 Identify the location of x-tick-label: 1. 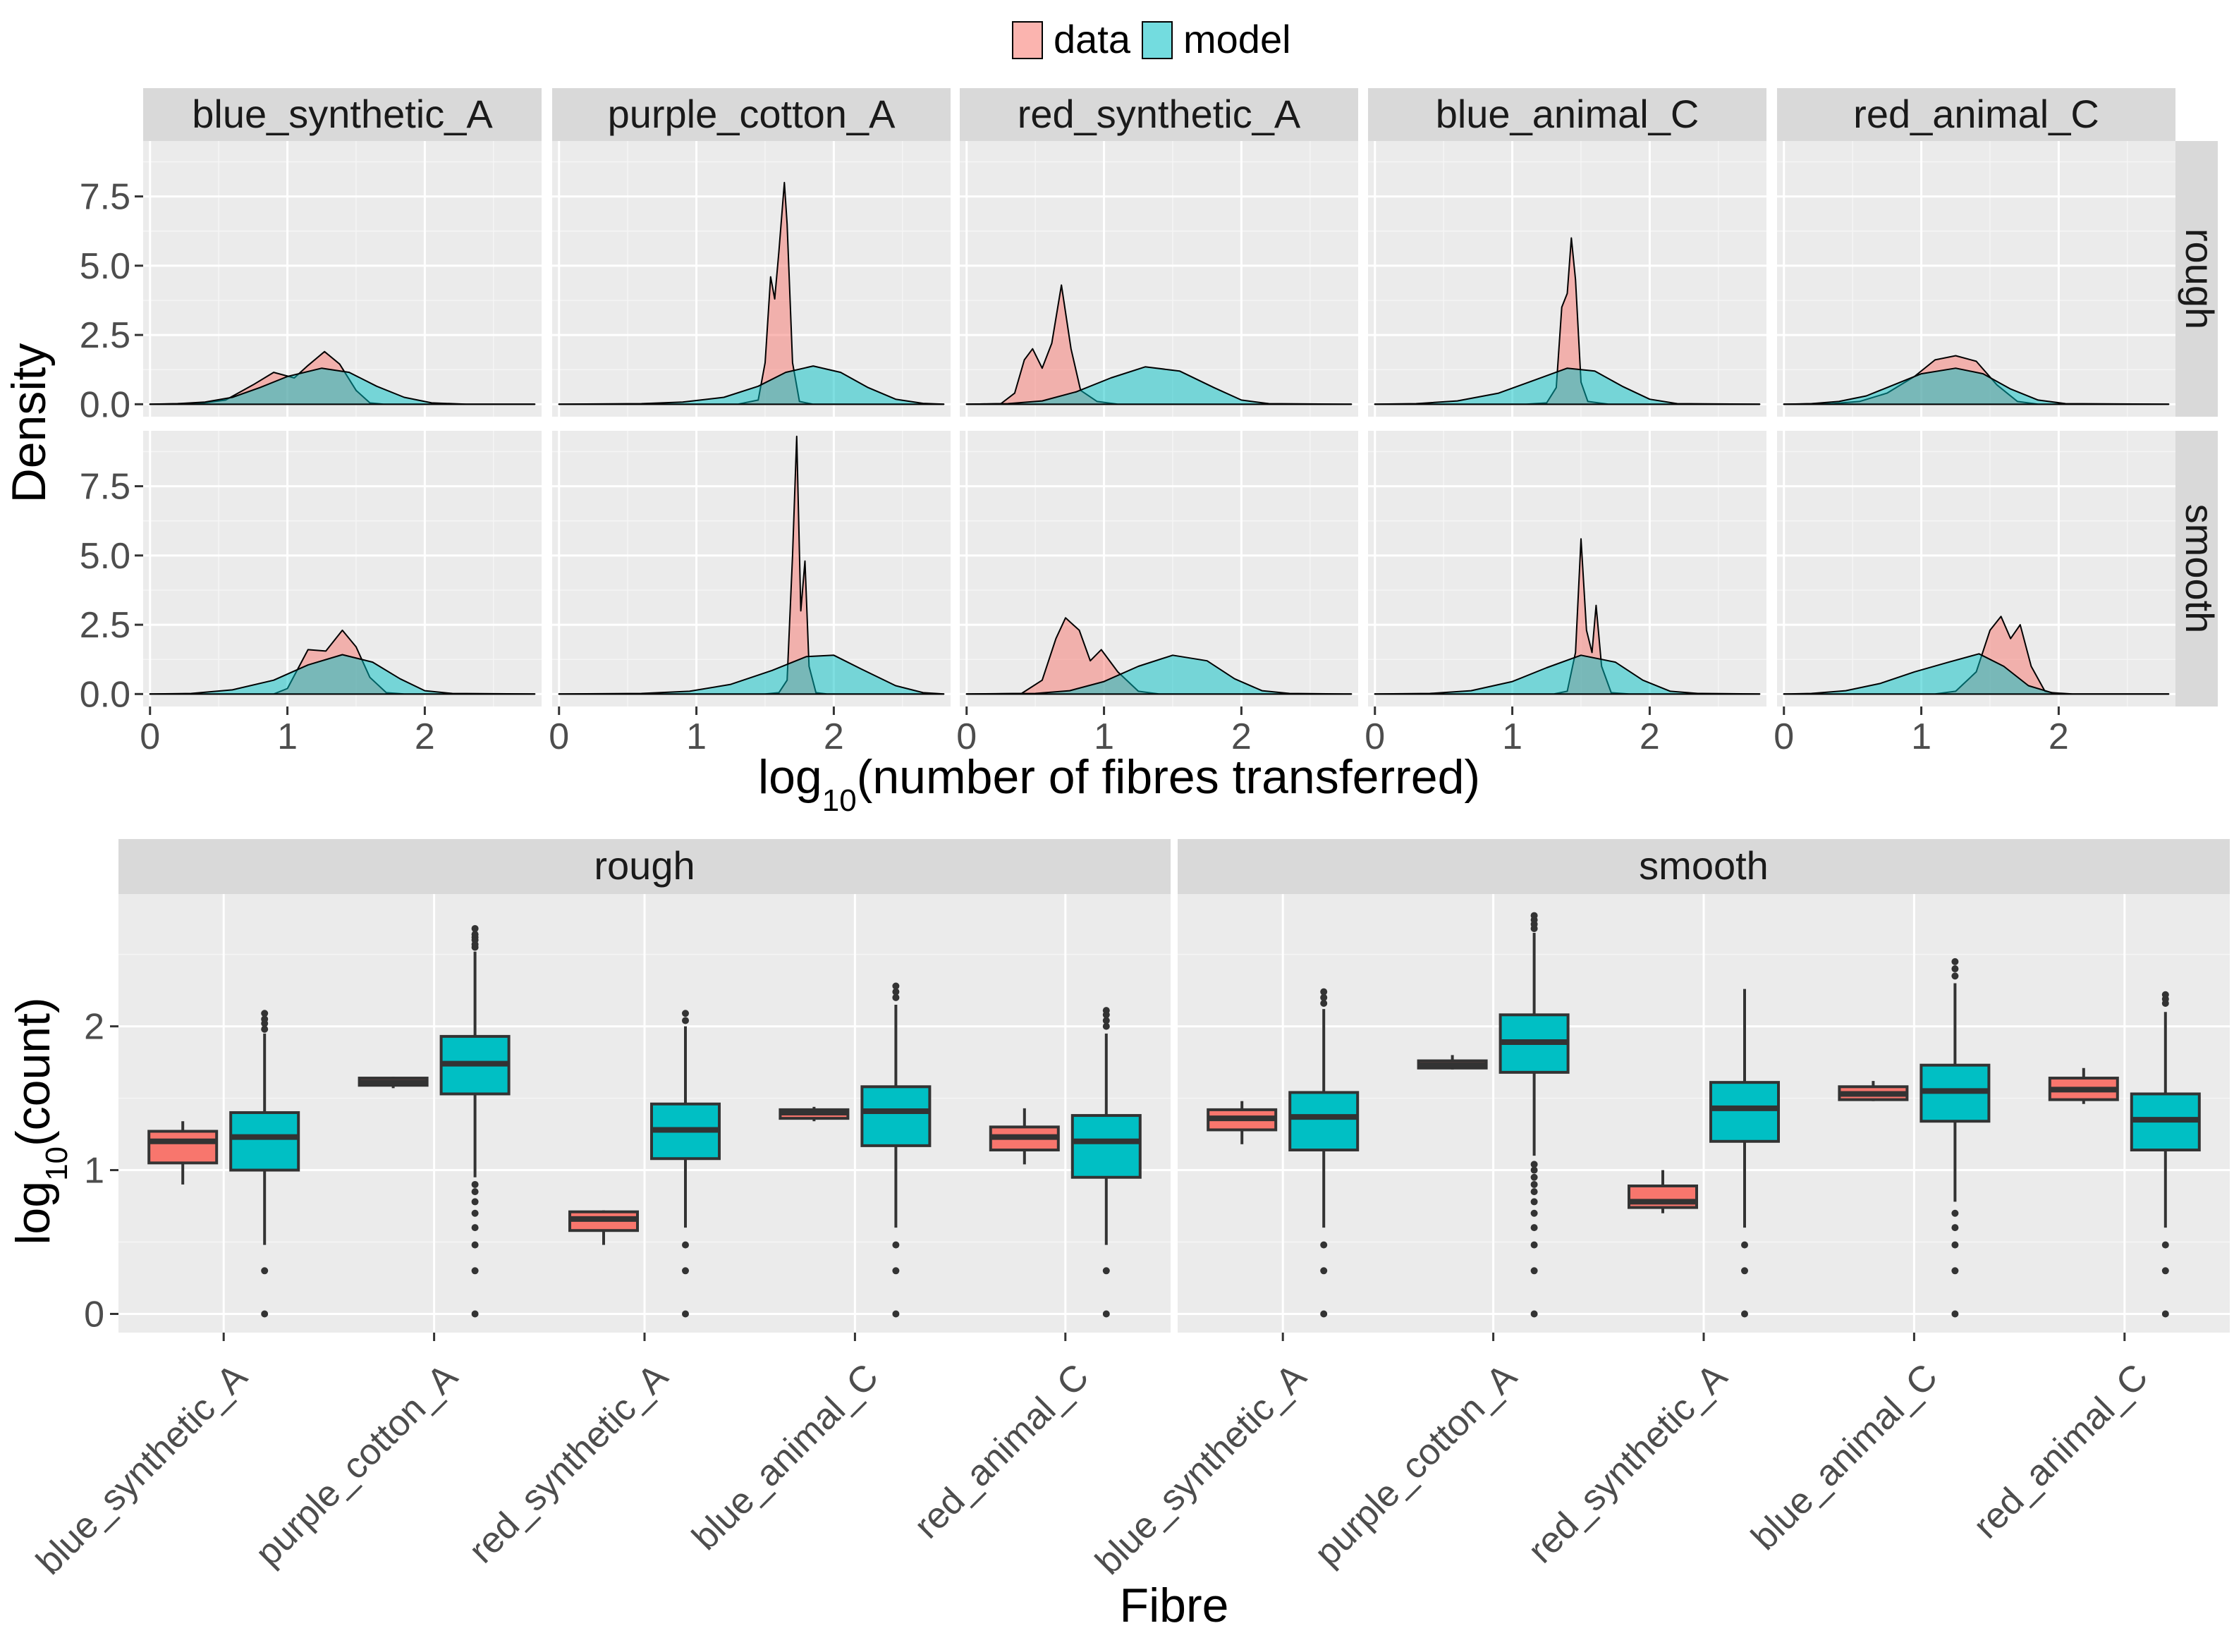
(287, 736).